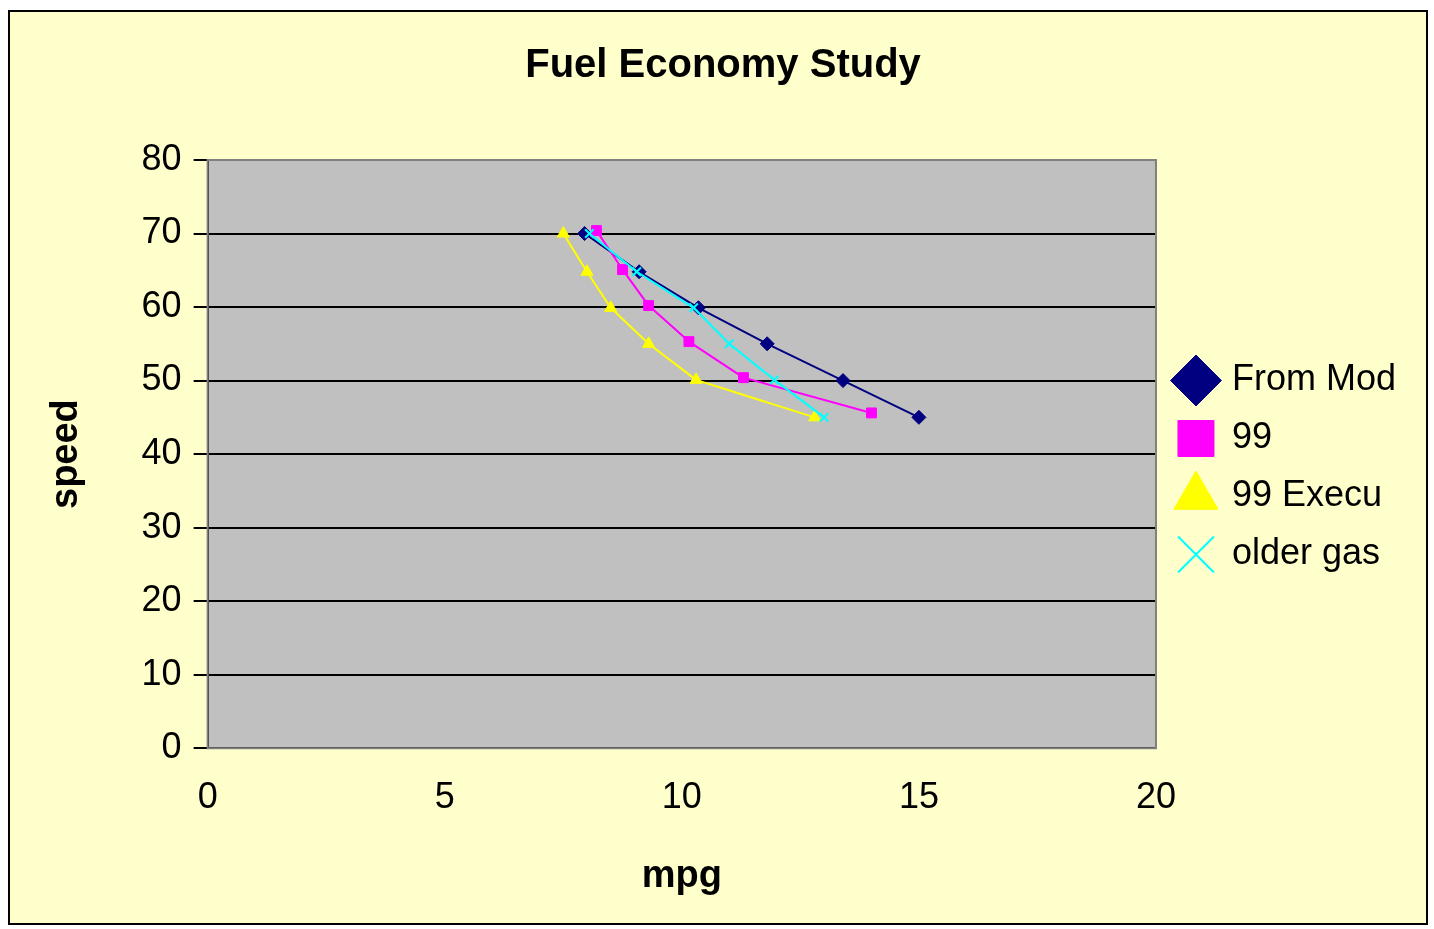 The image size is (1434, 929). What do you see at coordinates (681, 873) in the screenshot?
I see `x-axis-title: mpg` at bounding box center [681, 873].